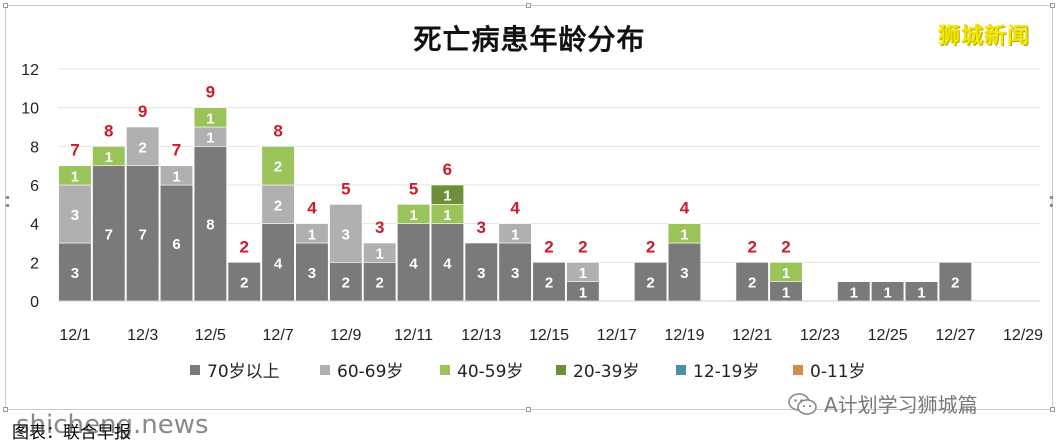 The width and height of the screenshot is (1059, 445). I want to click on x-tick-label: 12/23, so click(820, 335).